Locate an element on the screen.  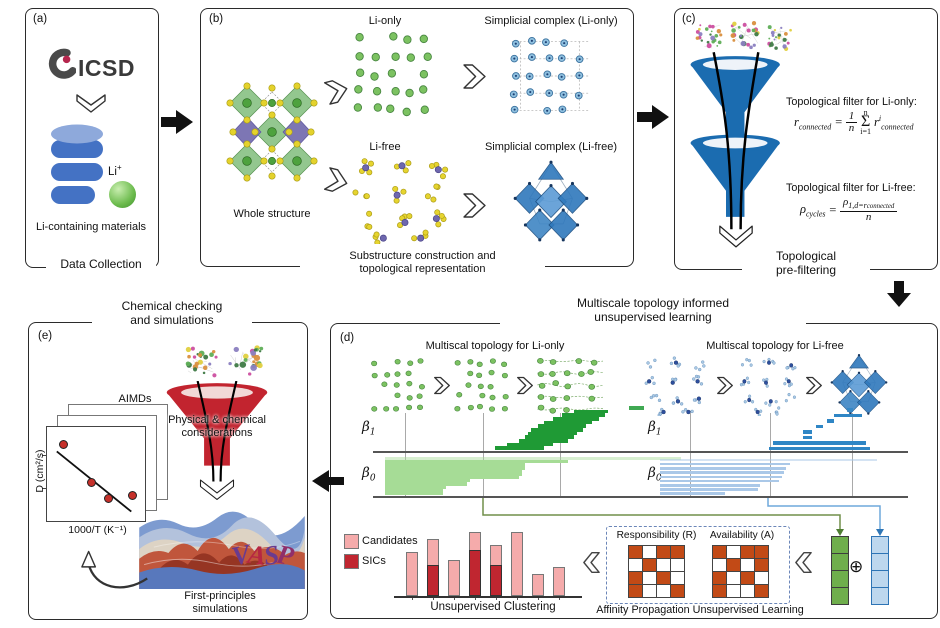
panel-c-label: (c) is located at coordinates (689, 19).